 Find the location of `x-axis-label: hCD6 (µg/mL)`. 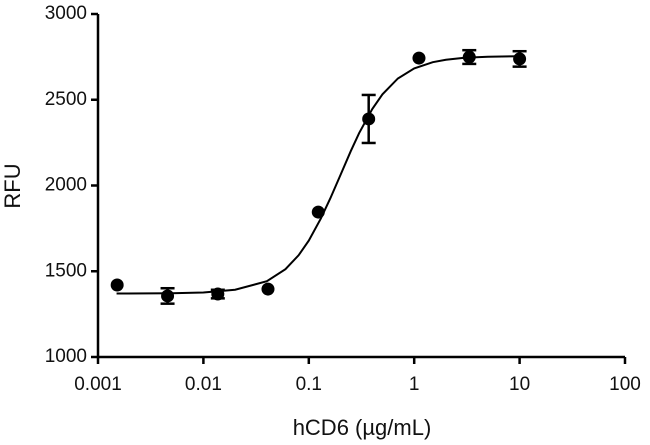

x-axis-label: hCD6 (µg/mL) is located at coordinates (362, 427).